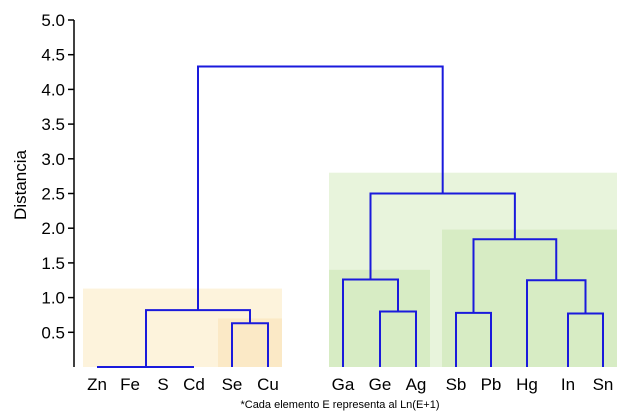 The image size is (619, 412). I want to click on leaf-label-ge: Ge, so click(380, 384).